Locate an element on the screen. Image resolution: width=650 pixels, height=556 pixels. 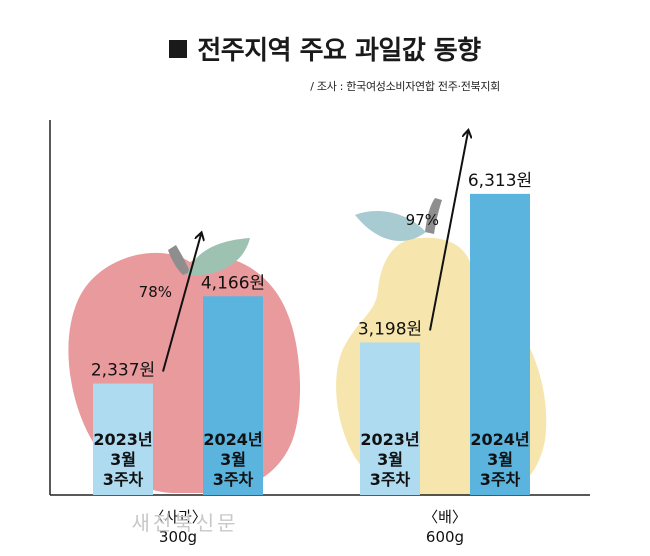
chart-title-text: 전주지역 주요 과일값 동향 is located at coordinates (339, 51).